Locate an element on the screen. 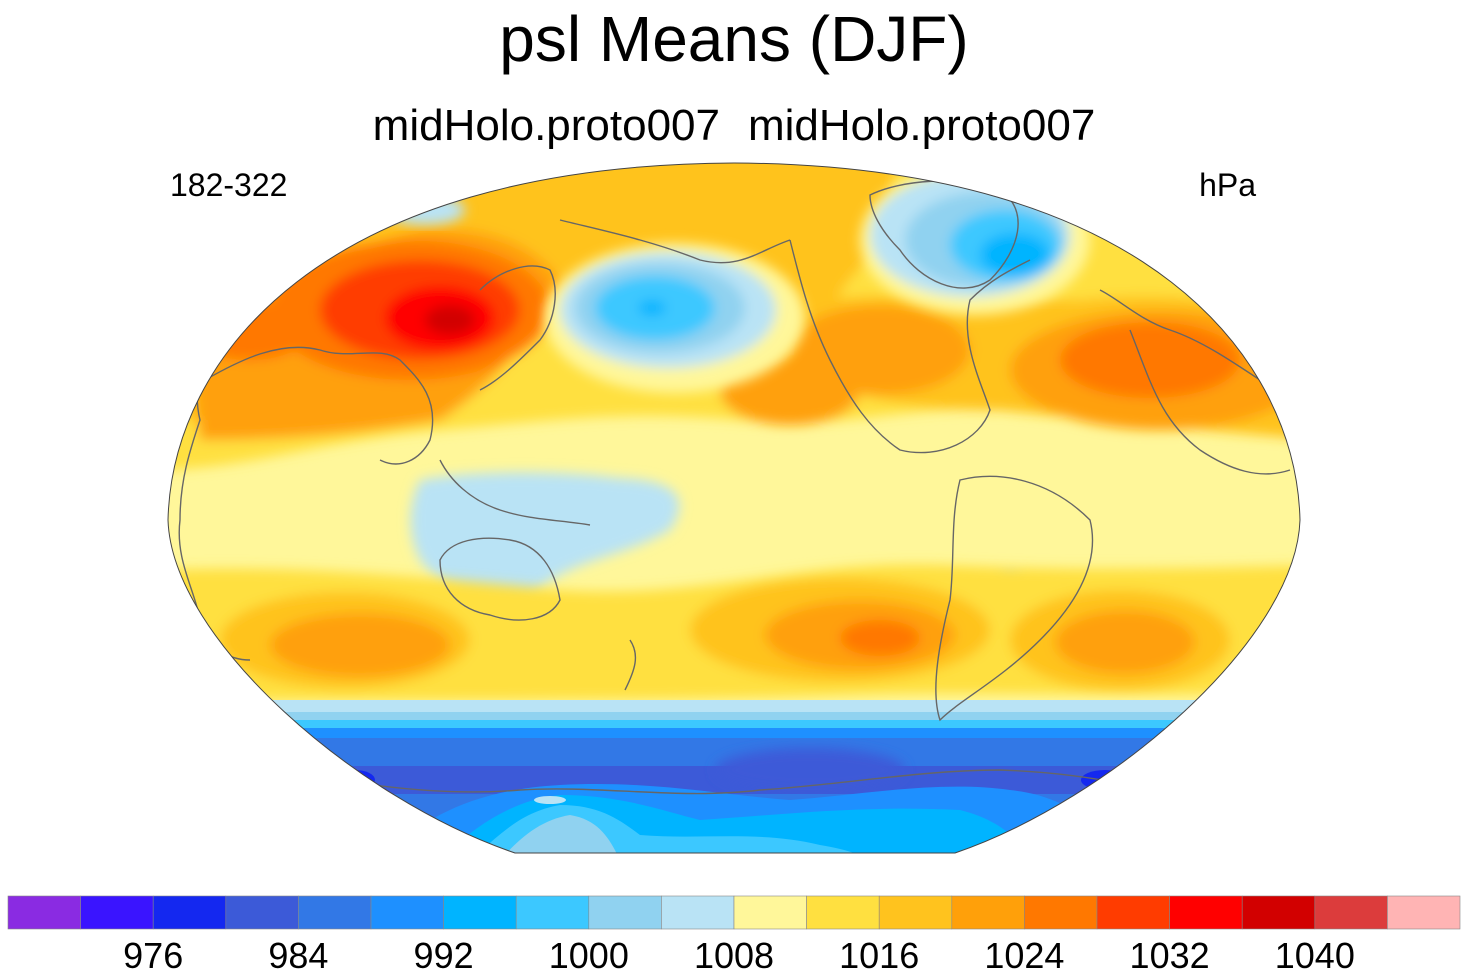 The width and height of the screenshot is (1468, 978). right-case-name: midHolo.proto007 is located at coordinates (922, 125).